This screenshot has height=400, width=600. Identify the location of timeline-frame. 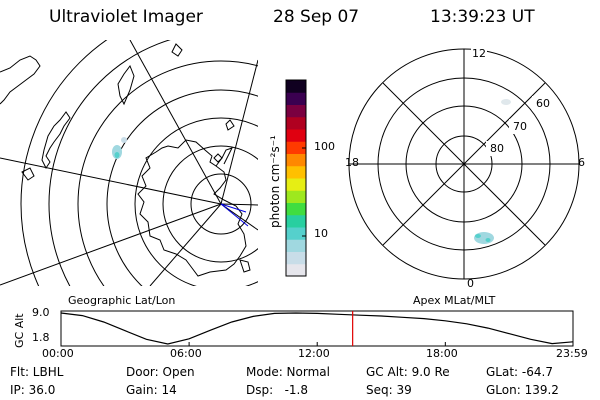
(317, 328).